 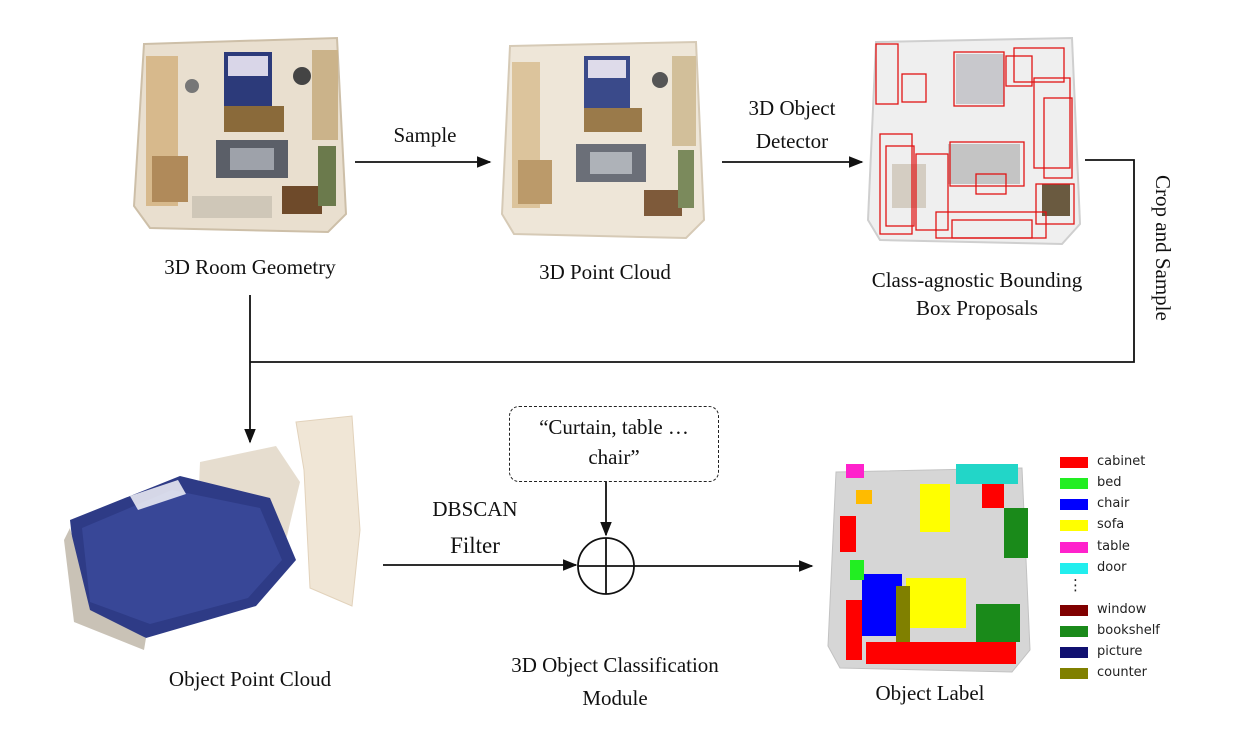 I want to click on legend-label: chair, so click(x=1113, y=503).